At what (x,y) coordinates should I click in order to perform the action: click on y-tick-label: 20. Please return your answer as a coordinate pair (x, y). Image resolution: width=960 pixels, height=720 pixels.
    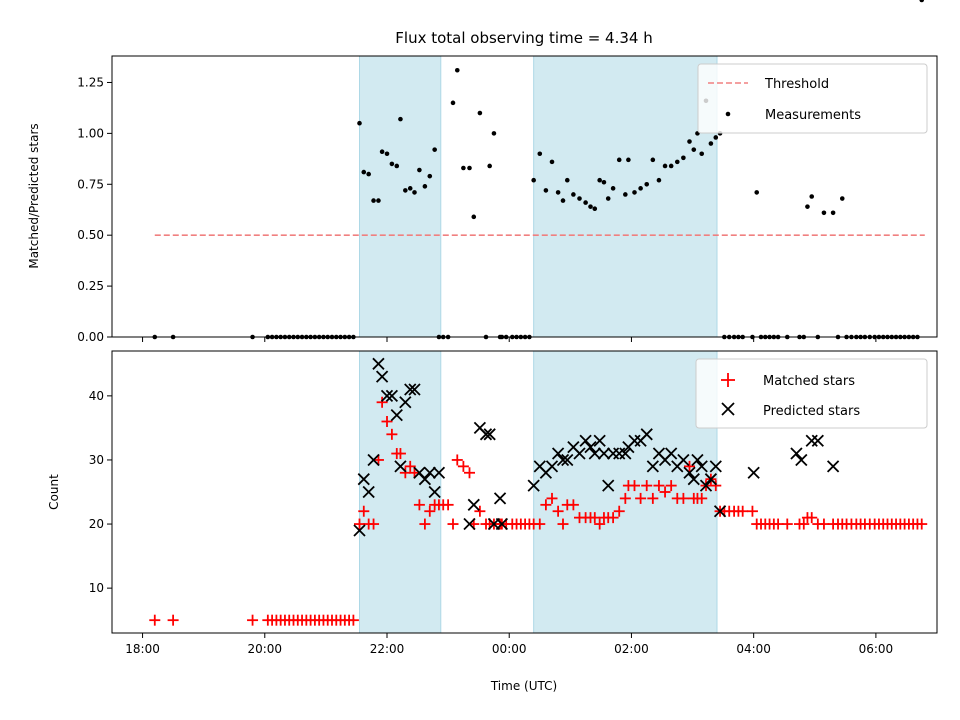
    Looking at the image, I should click on (96, 524).